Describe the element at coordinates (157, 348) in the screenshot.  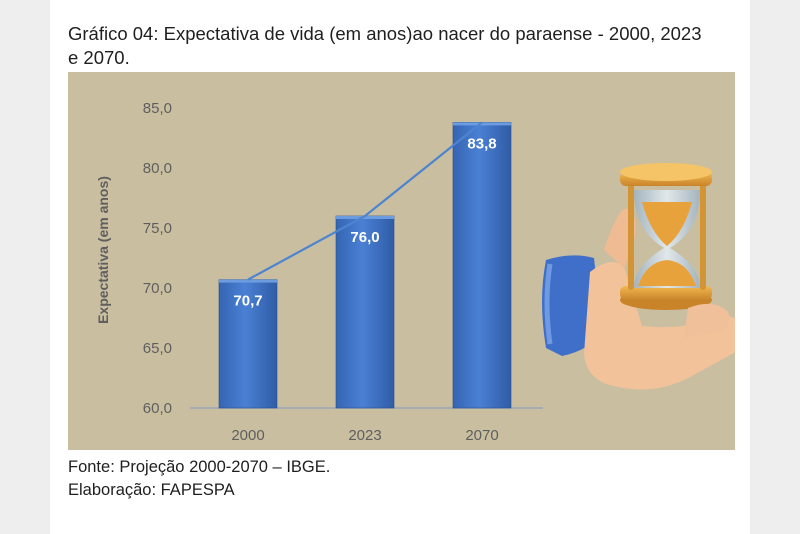
I see `y-tick-label: 65,0` at that location.